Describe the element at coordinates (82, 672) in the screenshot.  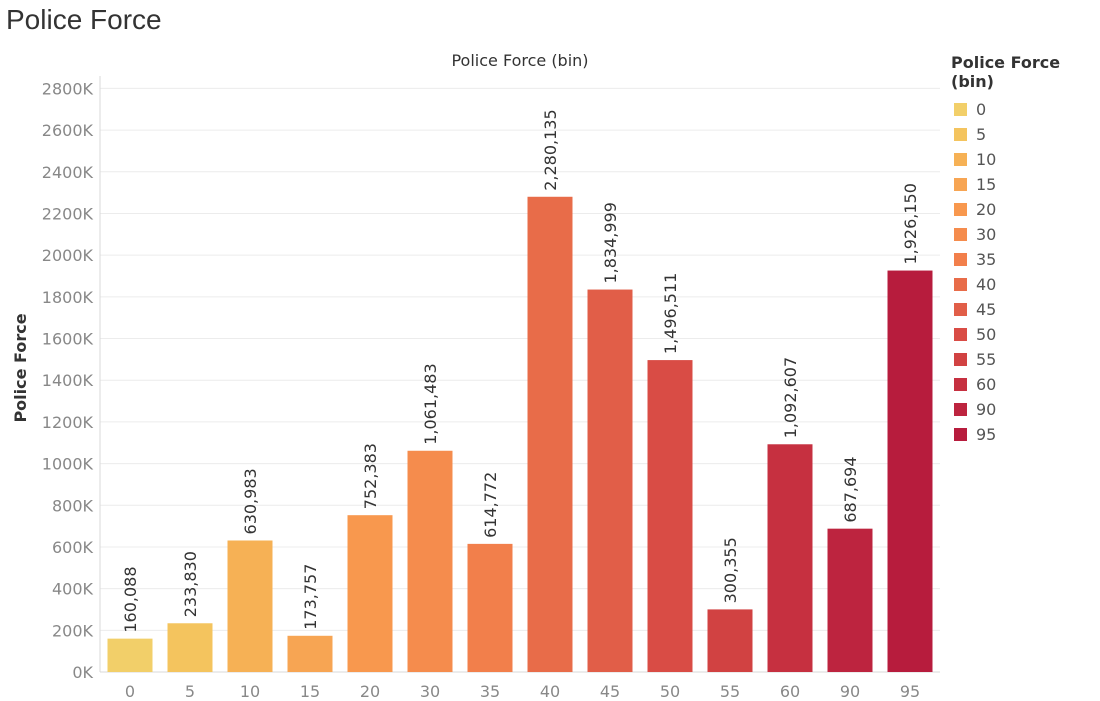
I see `y-tick-label: 0K` at that location.